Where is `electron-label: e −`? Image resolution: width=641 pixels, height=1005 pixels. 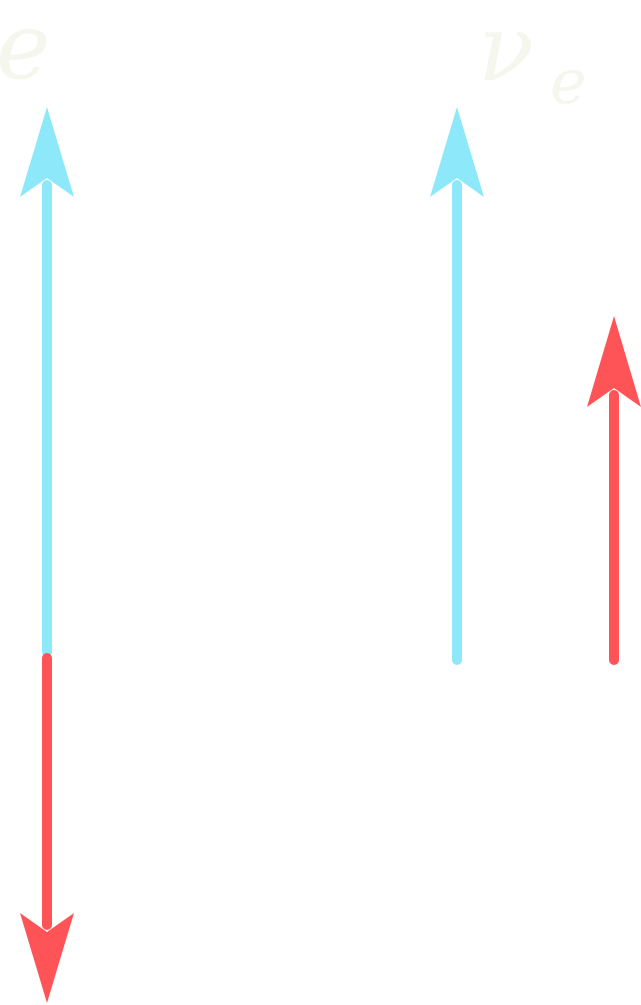 electron-label: e − is located at coordinates (68, 50).